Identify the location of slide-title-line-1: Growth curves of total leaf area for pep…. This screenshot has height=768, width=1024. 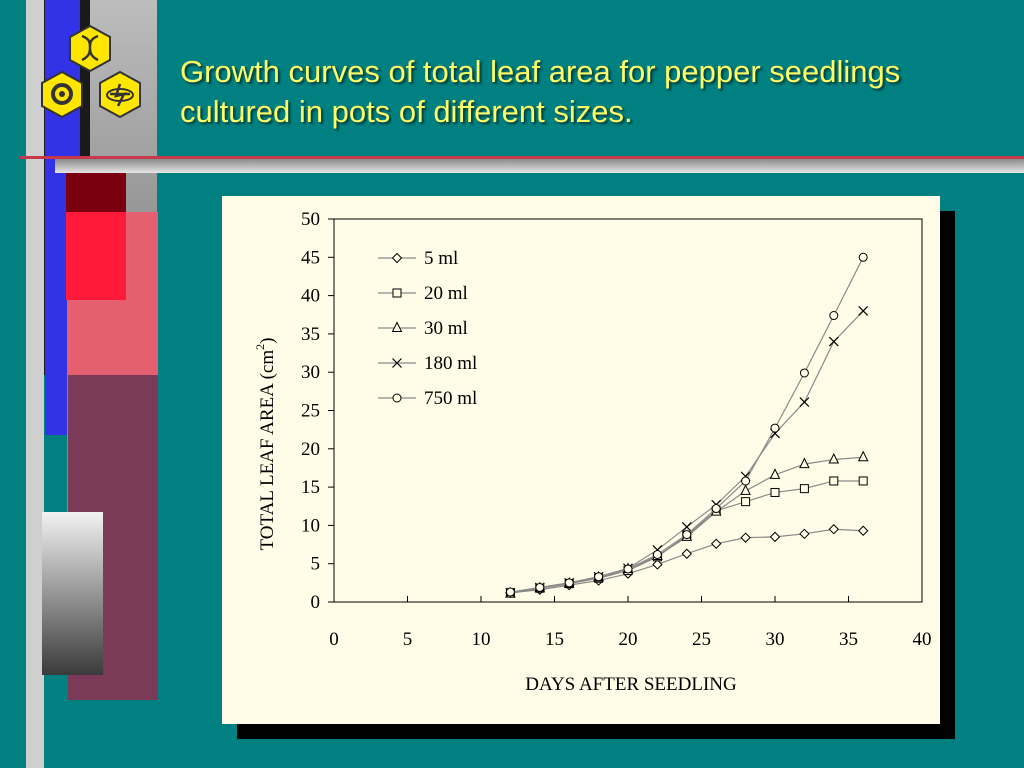
(540, 71).